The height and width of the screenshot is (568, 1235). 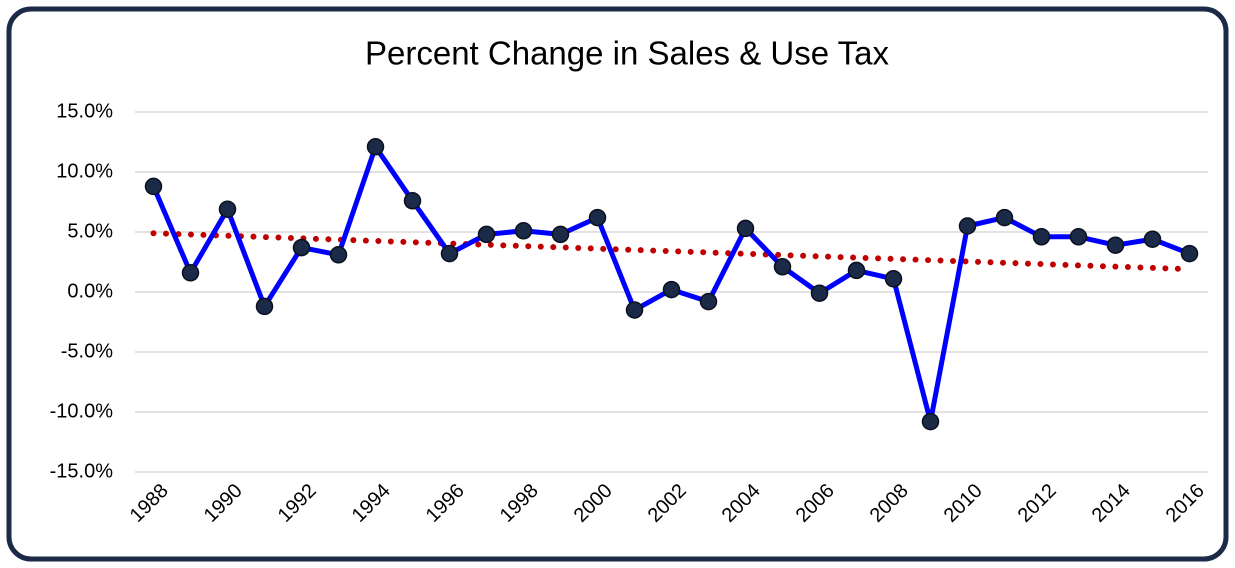 What do you see at coordinates (627, 53) in the screenshot?
I see `chart-title: Percent Change in Sales & Use Tax` at bounding box center [627, 53].